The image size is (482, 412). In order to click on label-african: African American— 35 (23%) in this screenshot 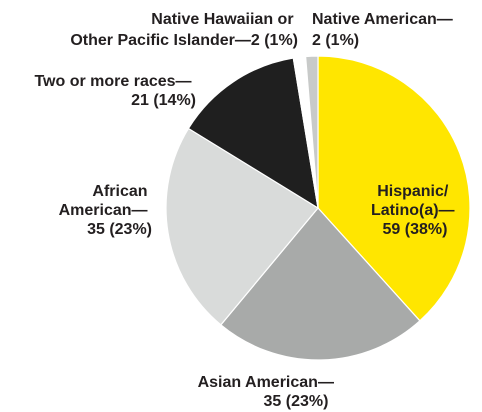, I will do `click(105, 210)`.